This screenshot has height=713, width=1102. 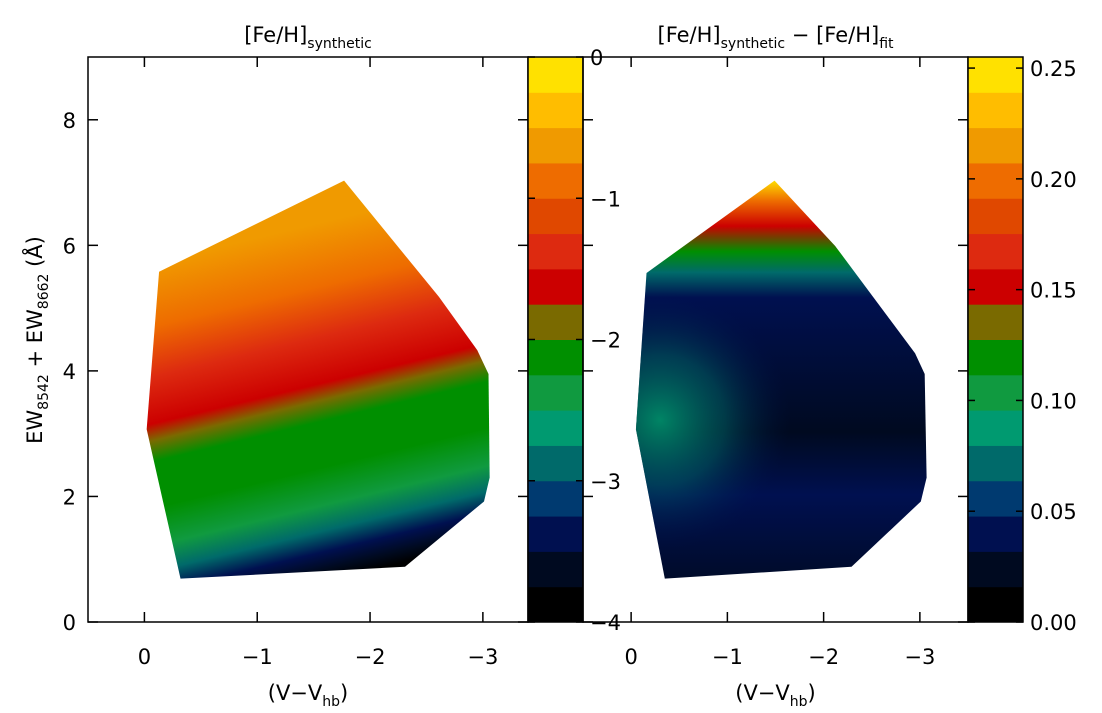 I want to click on colorbar-tick-label: 0.00, so click(x=1053, y=623).